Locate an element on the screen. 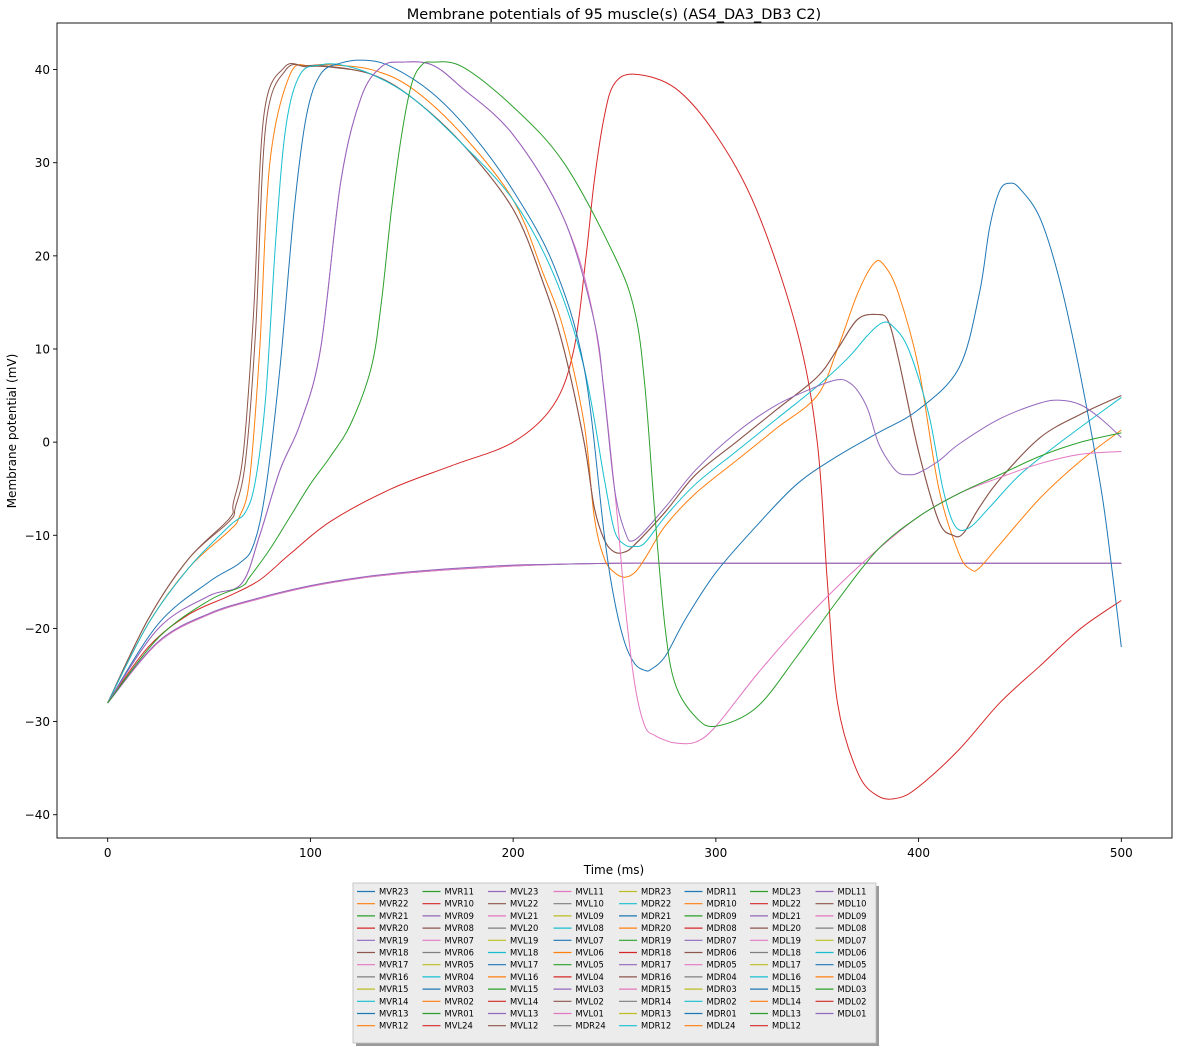 The height and width of the screenshot is (1049, 1183). legend-label: MVR08 is located at coordinates (459, 928).